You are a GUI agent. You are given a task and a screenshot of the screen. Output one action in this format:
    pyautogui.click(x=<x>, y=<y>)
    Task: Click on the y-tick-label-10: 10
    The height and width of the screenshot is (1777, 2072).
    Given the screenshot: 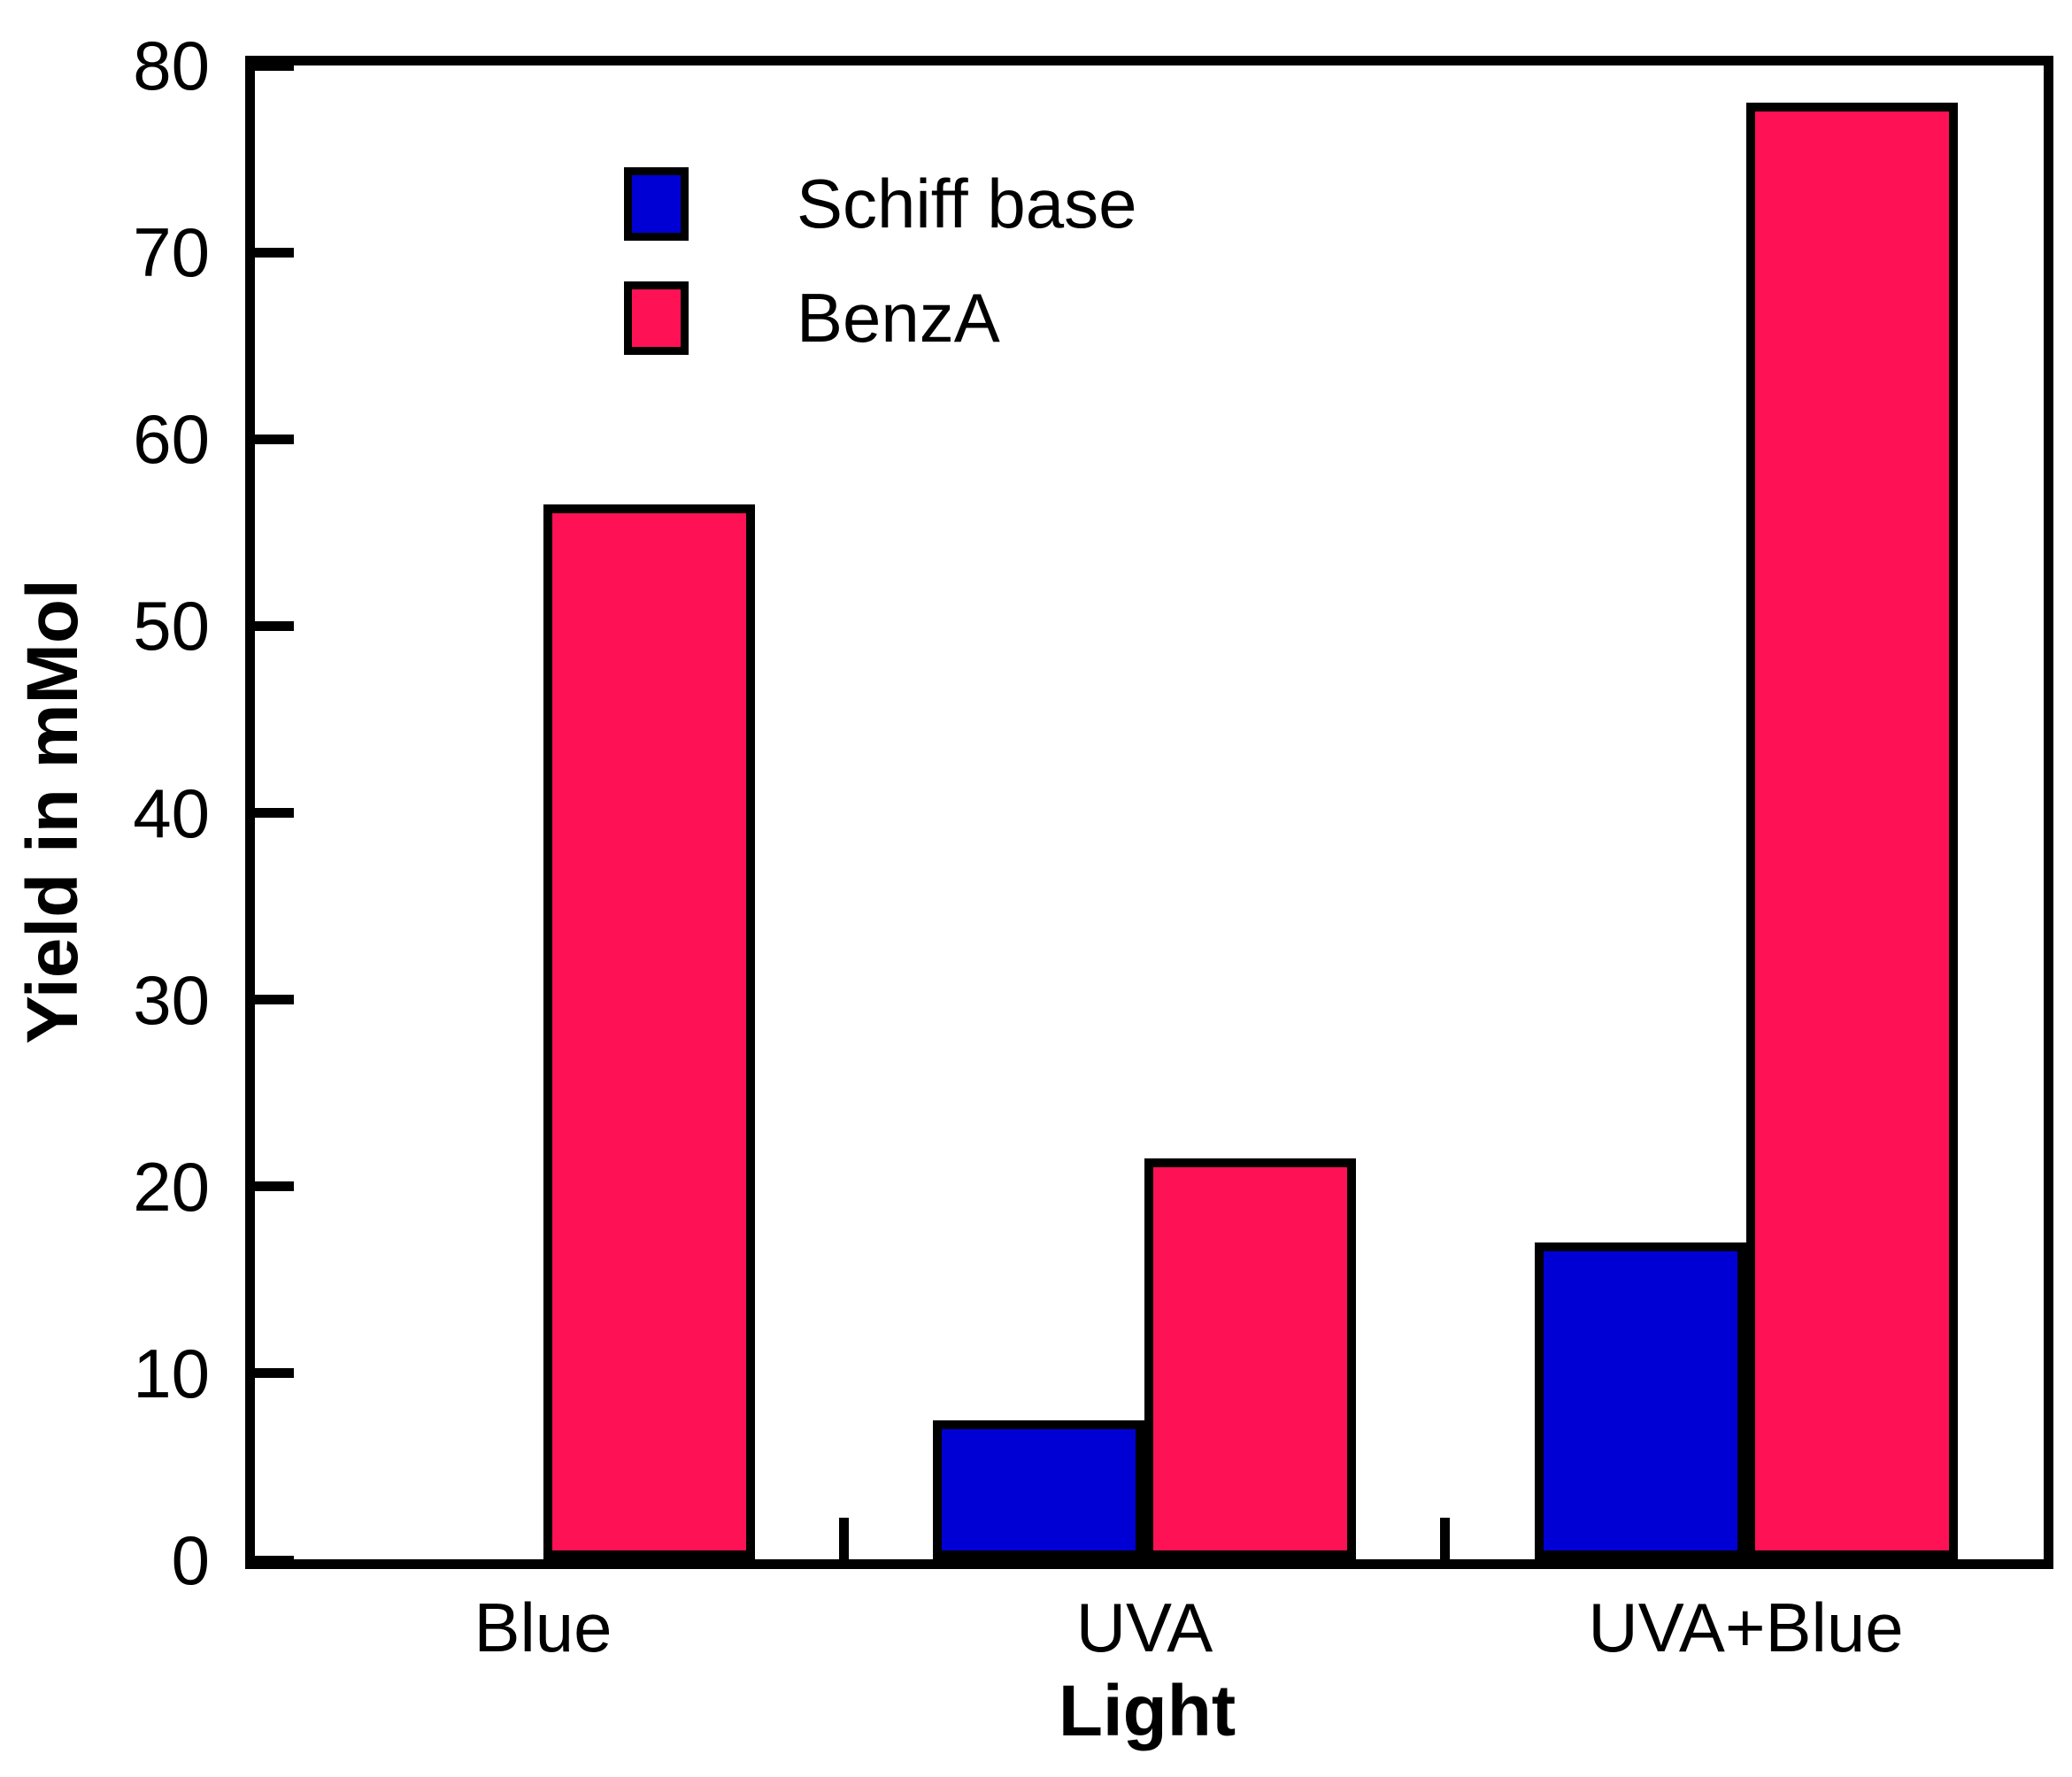 What is the action you would take?
    pyautogui.click(x=171, y=1373)
    